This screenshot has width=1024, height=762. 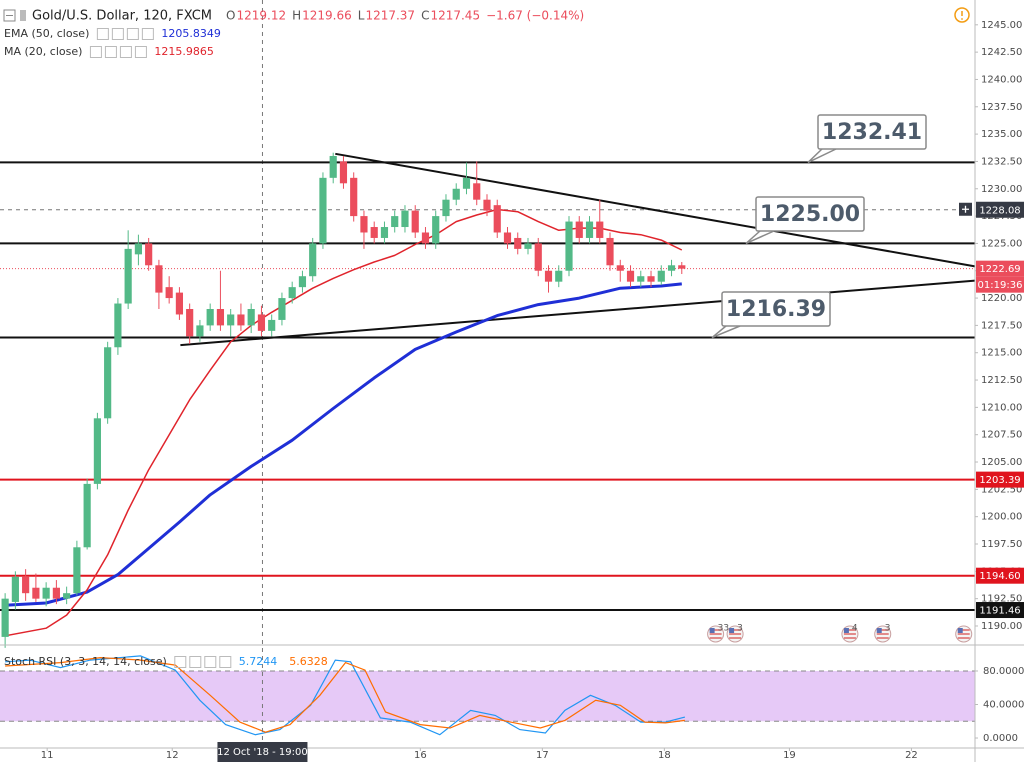 What do you see at coordinates (999, 576) in the screenshot?
I see `price-tag-label: 1194.60` at bounding box center [999, 576].